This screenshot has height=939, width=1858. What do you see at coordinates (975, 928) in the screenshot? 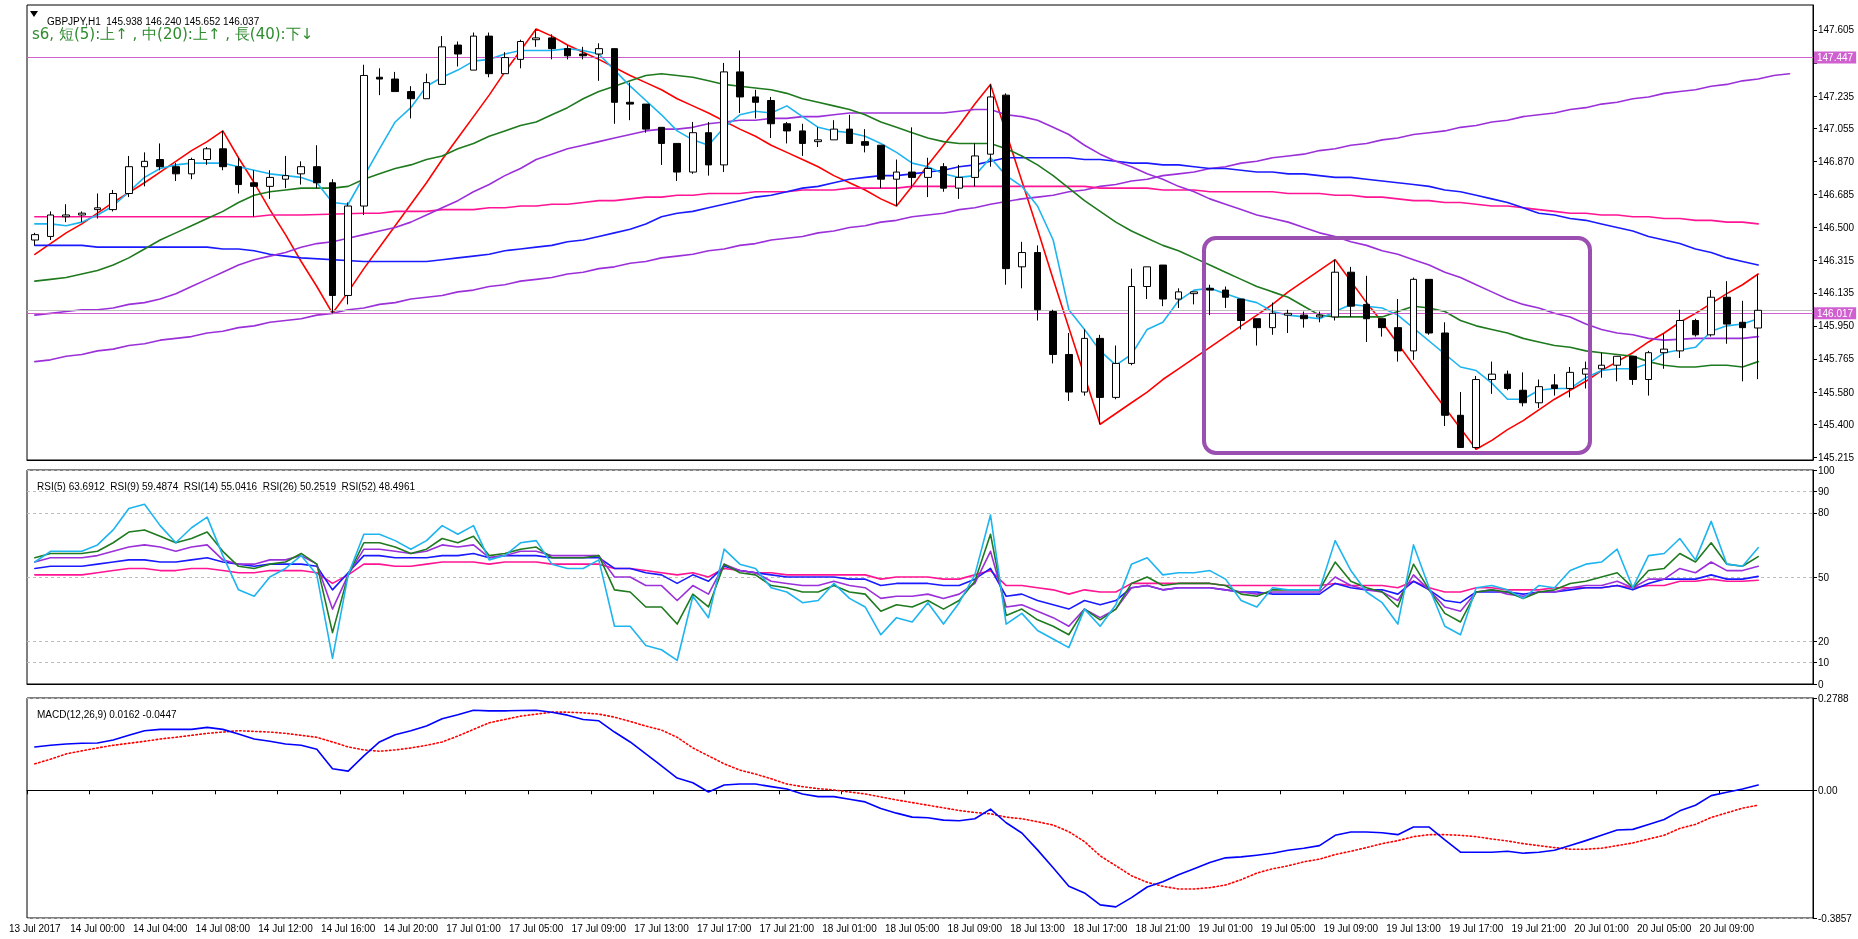
I see `x-tick-label: 18 Jul 09:00` at bounding box center [975, 928].